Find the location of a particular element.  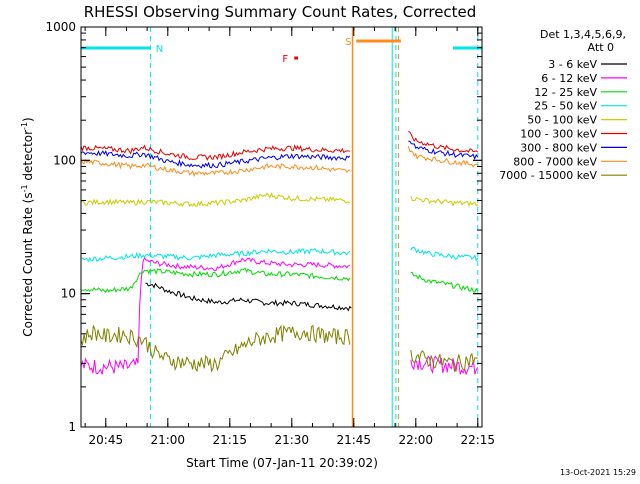

y-tick-label: 1000 is located at coordinates (60, 27).